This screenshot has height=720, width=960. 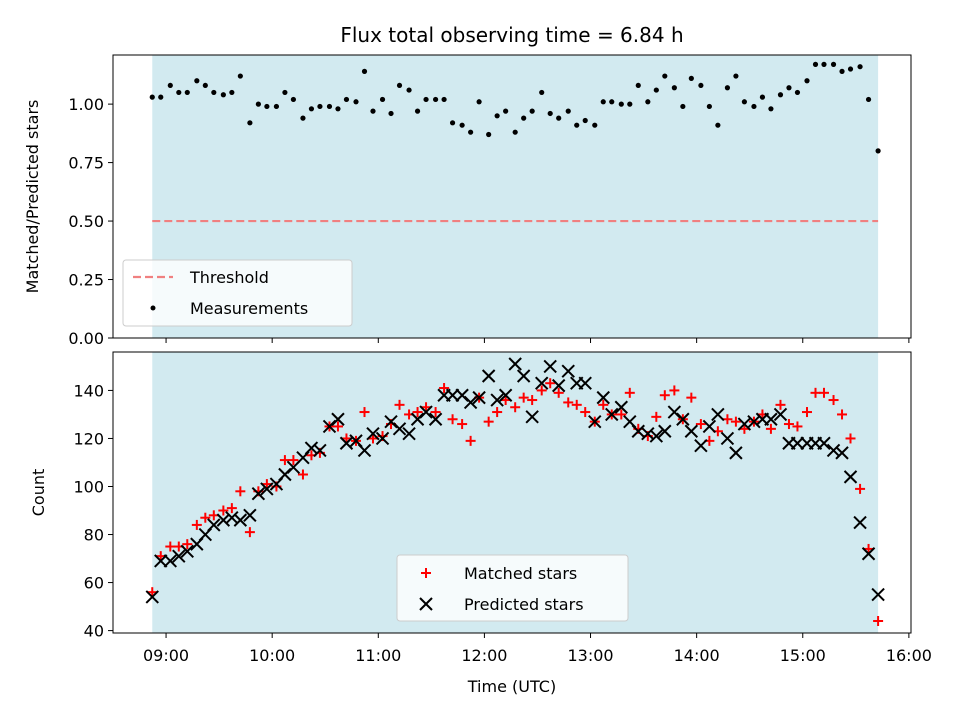 I want to click on count-y-ticks: 40 60 80 100 120 140, so click(x=93, y=511).